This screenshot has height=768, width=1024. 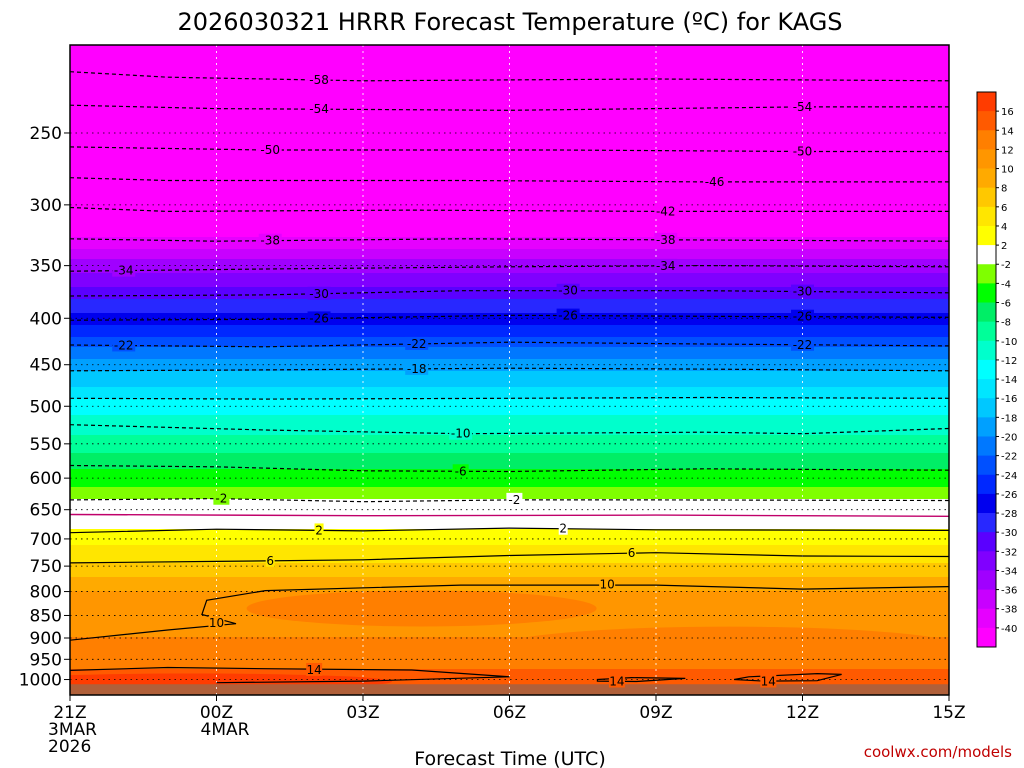 I want to click on colorbar-label: -34, so click(x=1009, y=571).